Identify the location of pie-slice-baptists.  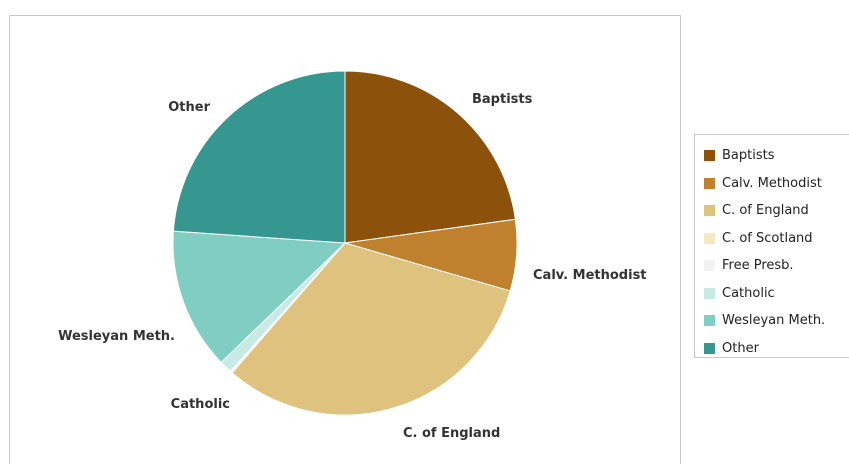
(430, 157).